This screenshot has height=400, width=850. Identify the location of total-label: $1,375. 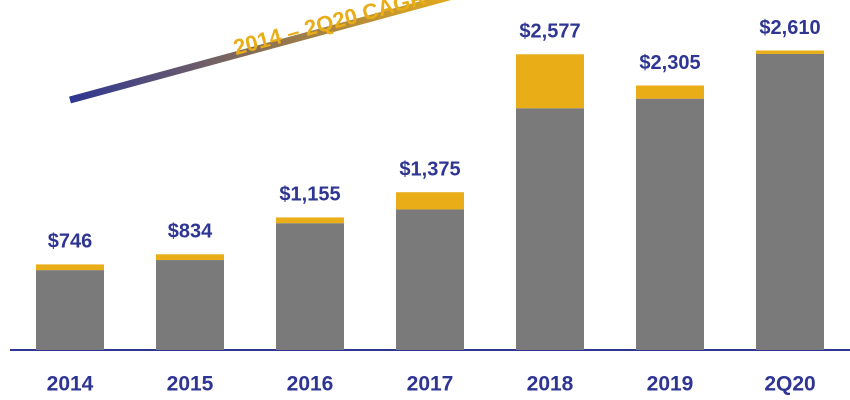
(429, 169).